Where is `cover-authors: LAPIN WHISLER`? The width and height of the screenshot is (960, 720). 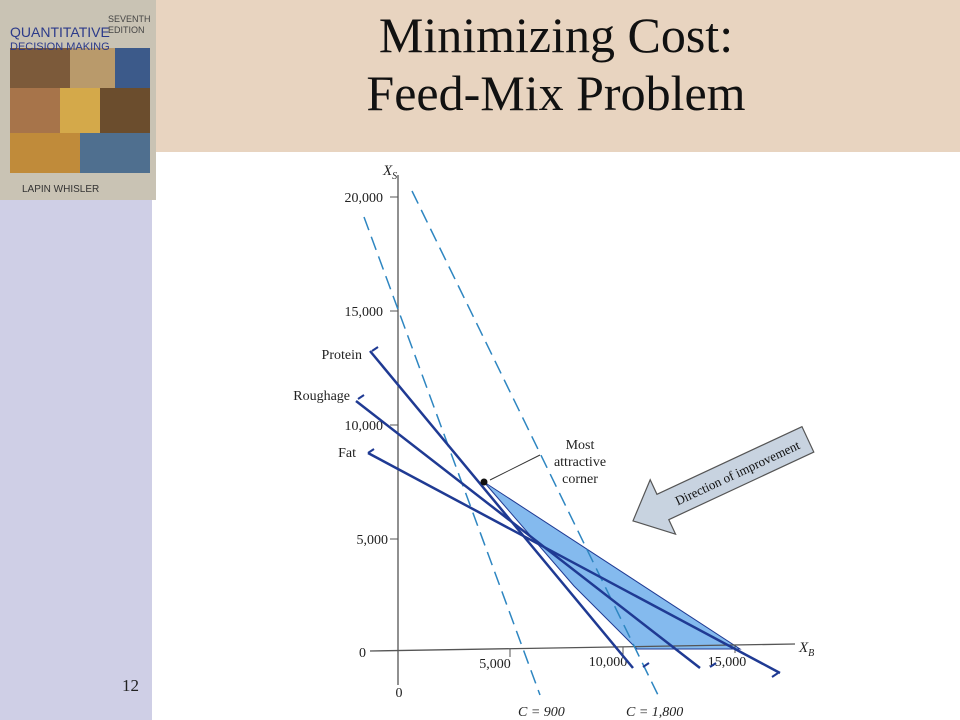
cover-authors: LAPIN WHISLER is located at coordinates (60, 189).